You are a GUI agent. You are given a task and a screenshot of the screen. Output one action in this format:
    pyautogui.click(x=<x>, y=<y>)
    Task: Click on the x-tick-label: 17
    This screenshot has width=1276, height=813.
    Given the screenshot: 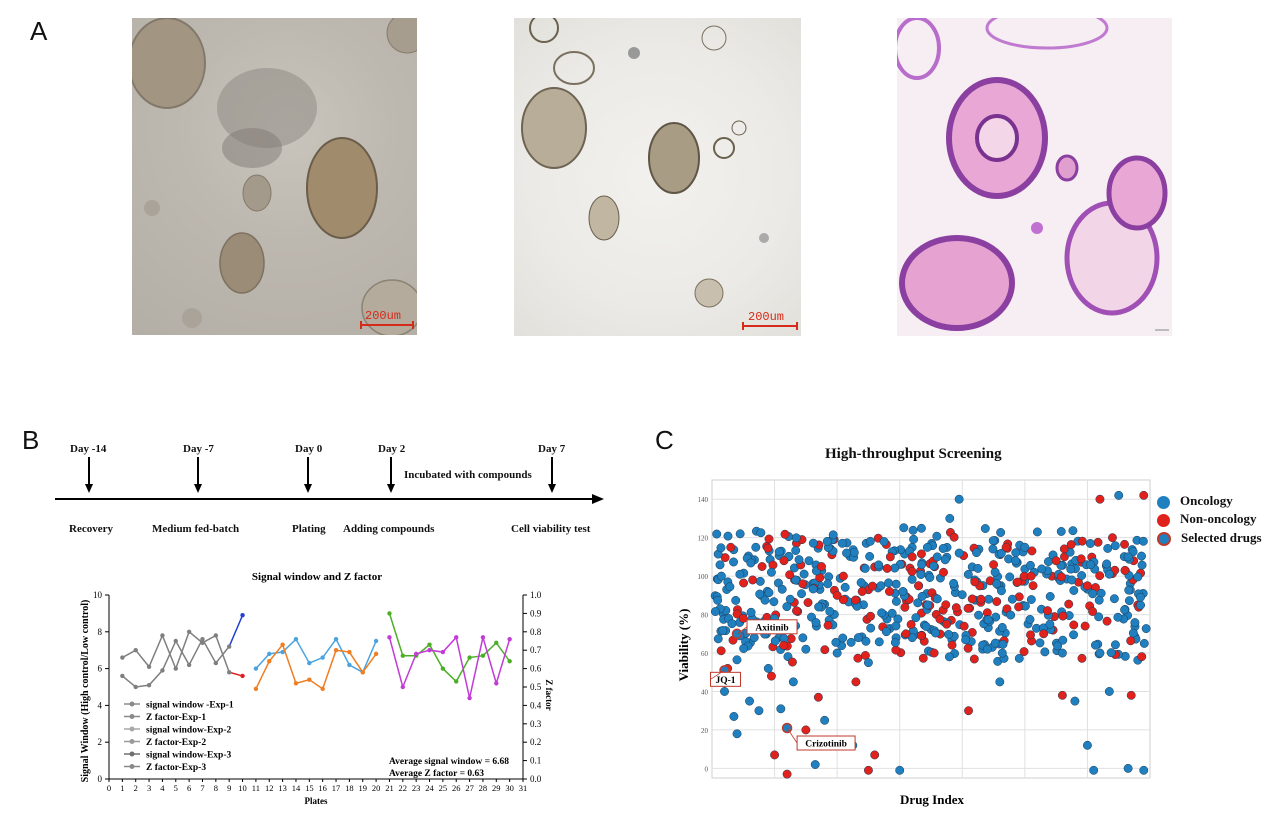 What is the action you would take?
    pyautogui.click(x=336, y=788)
    